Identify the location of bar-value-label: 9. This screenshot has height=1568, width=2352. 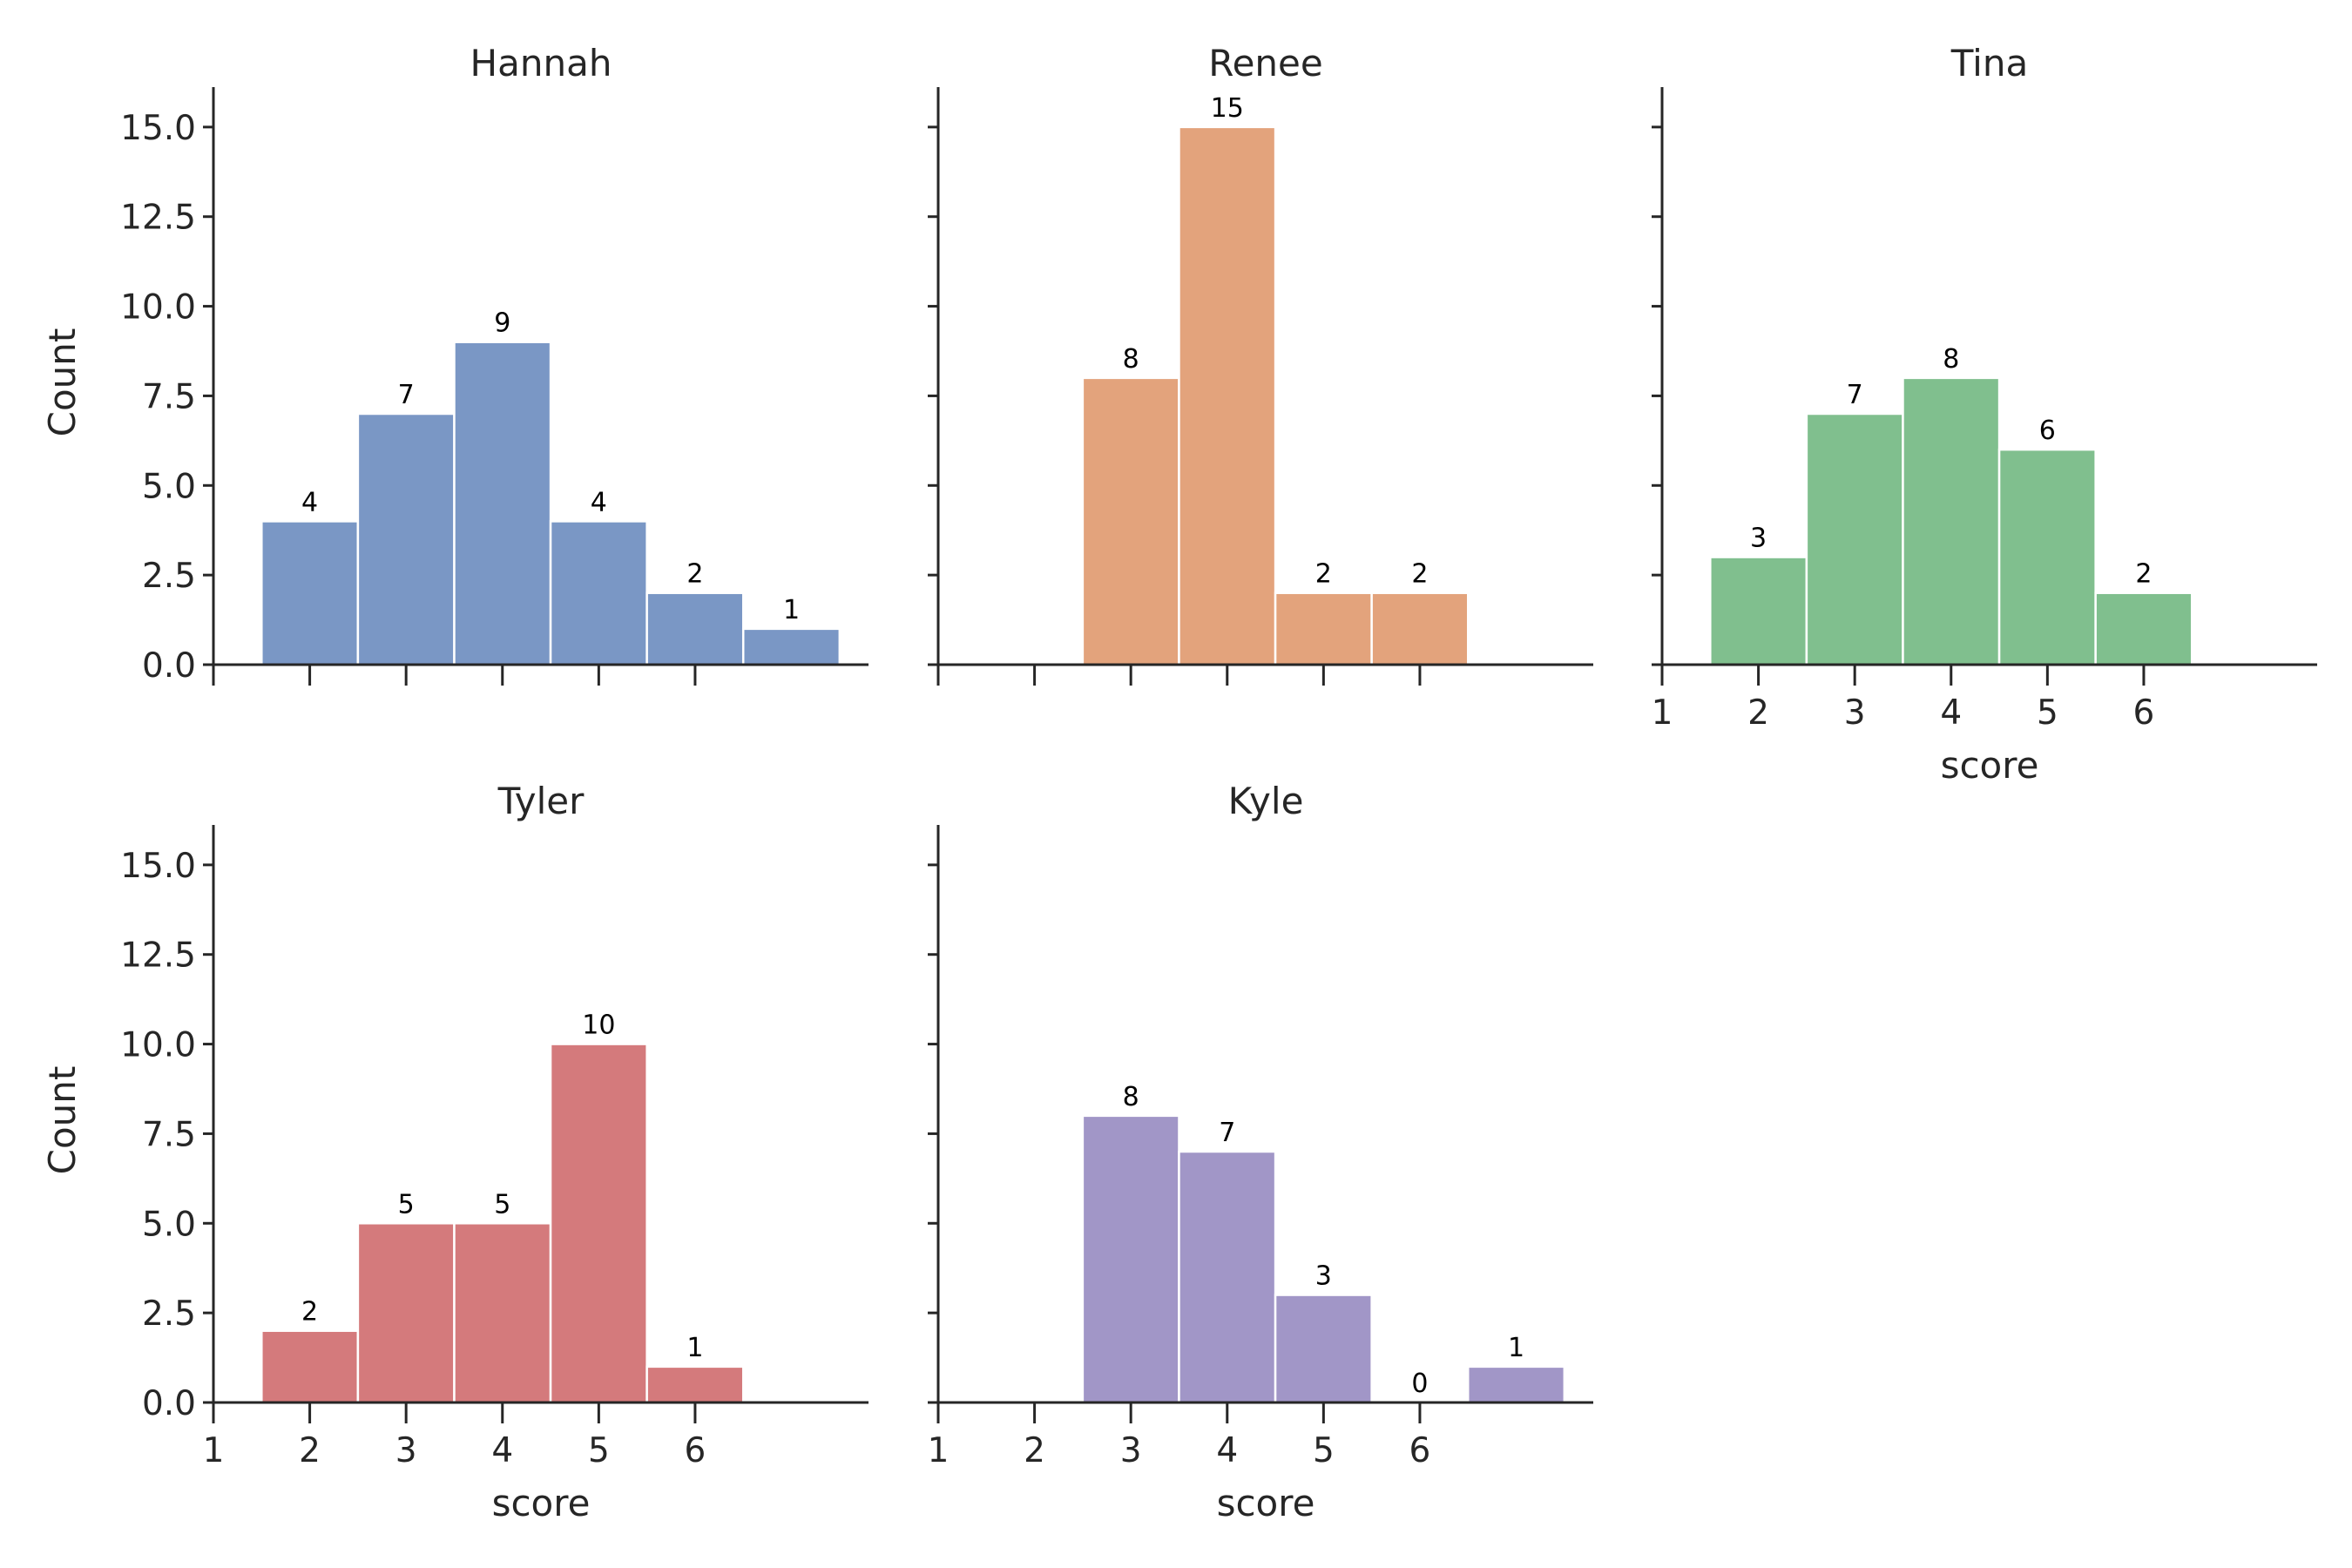
(502, 324).